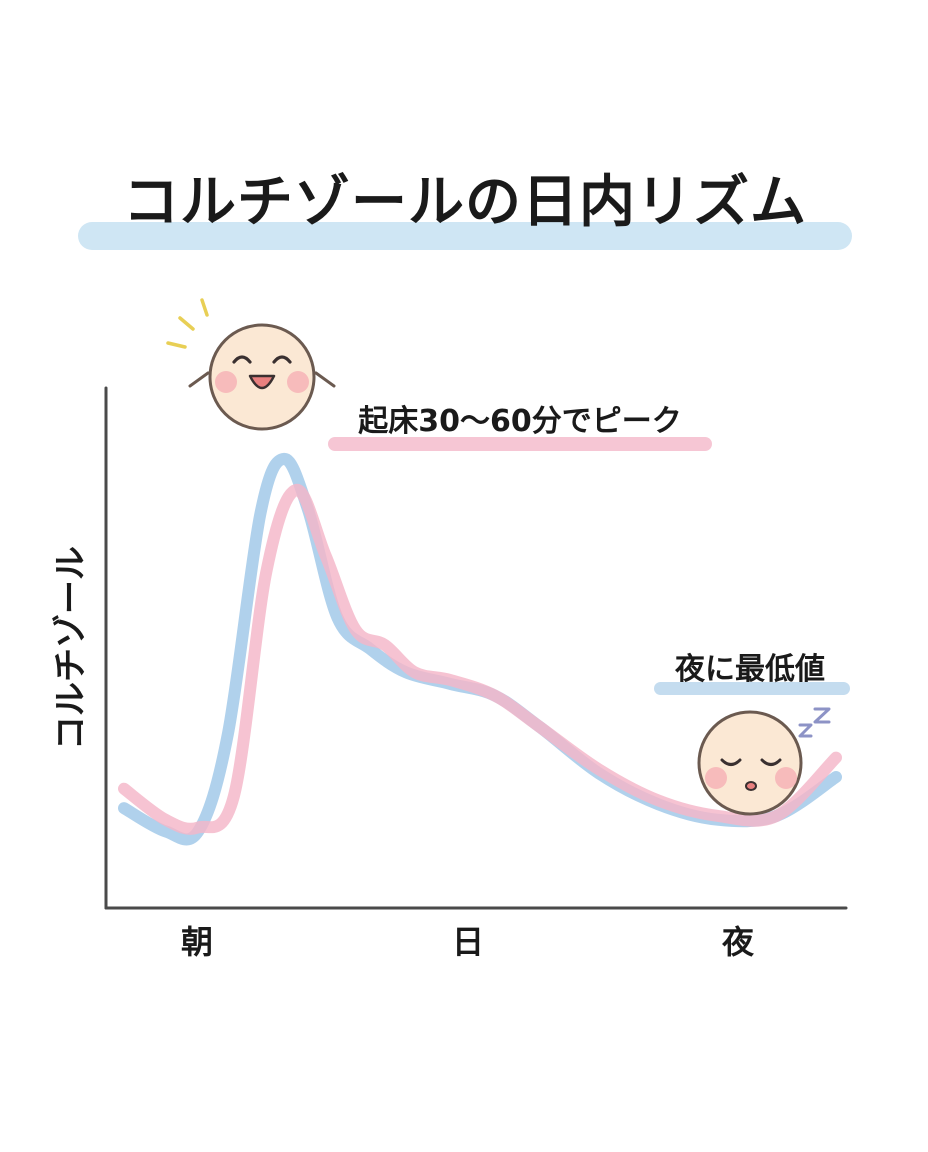 The width and height of the screenshot is (928, 1152). Describe the element at coordinates (520, 421) in the screenshot. I see `peak-annotation: 起床30〜60分でピーク` at that location.